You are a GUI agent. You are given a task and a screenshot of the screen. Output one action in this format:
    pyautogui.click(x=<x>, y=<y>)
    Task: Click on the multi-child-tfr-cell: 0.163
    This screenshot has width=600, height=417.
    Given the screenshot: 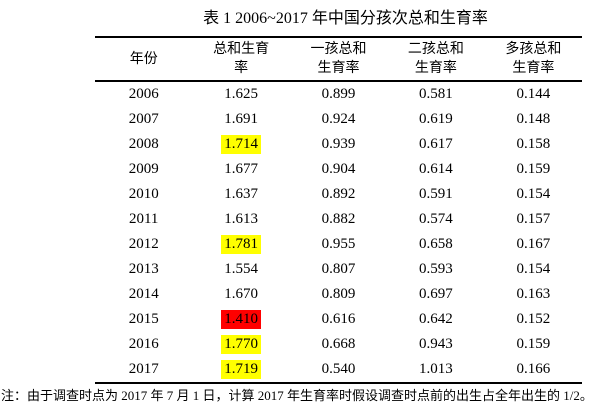 What is the action you would take?
    pyautogui.click(x=533, y=294)
    